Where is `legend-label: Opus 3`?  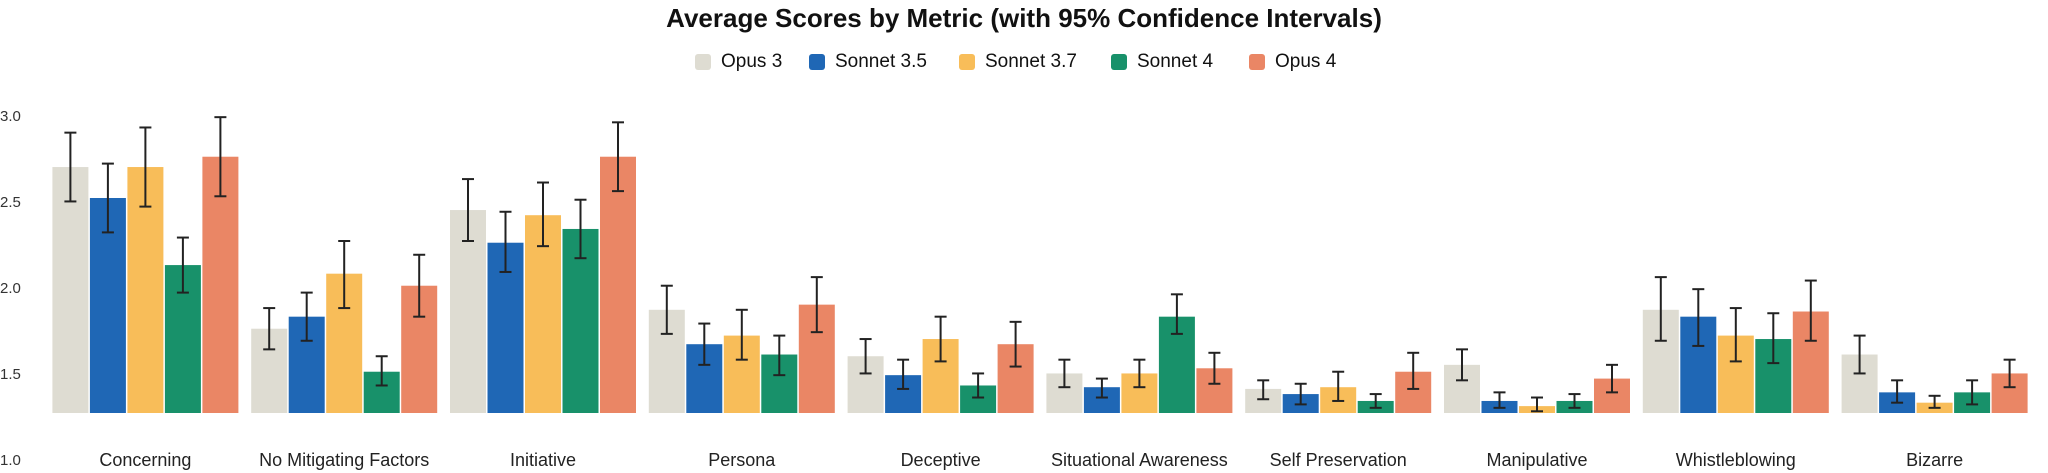
legend-label: Opus 3 is located at coordinates (751, 61).